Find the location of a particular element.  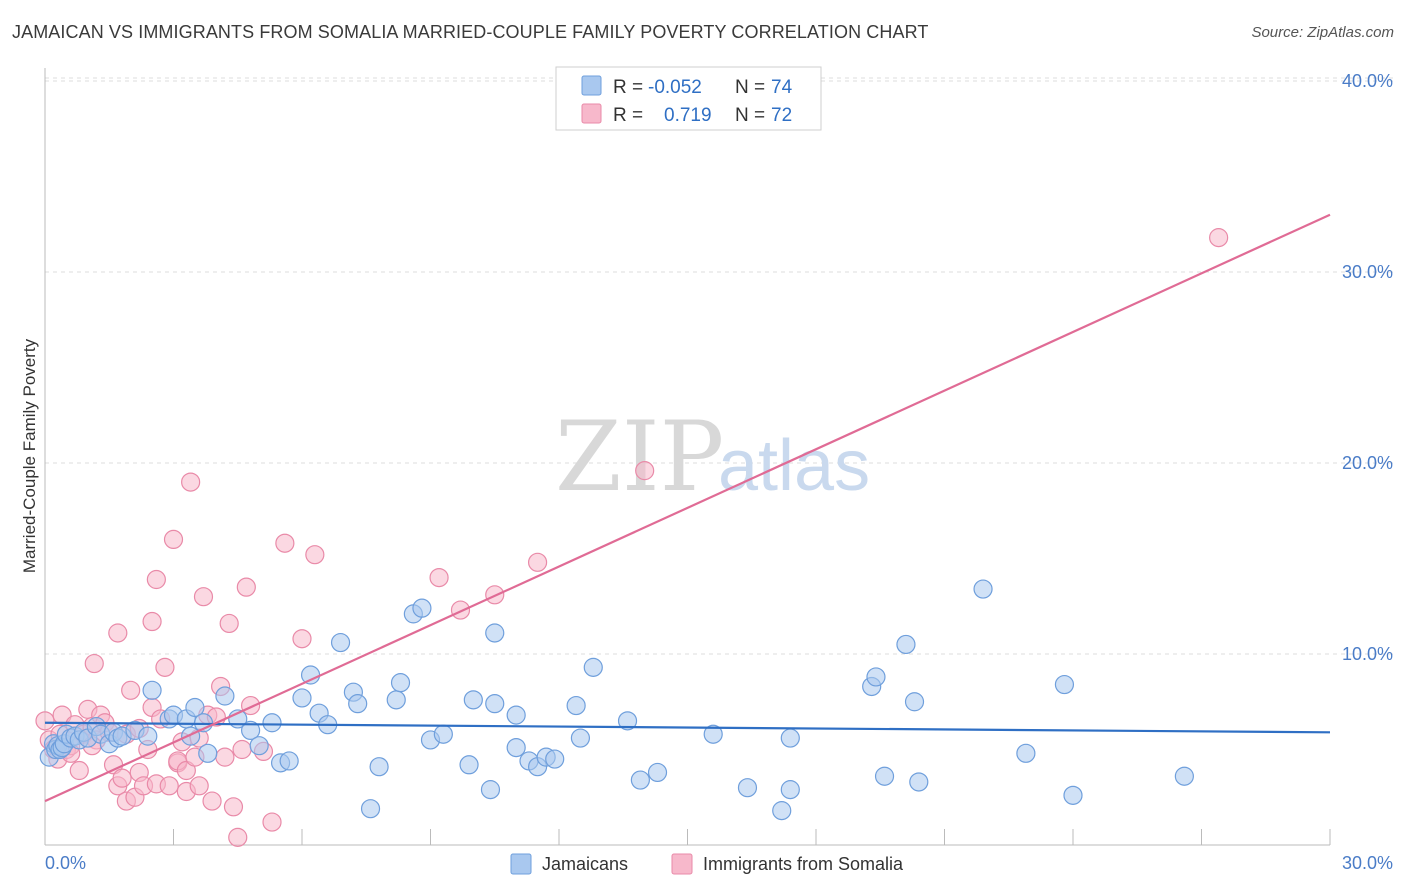

legend-n-value-2: 72 is located at coordinates (781, 115).